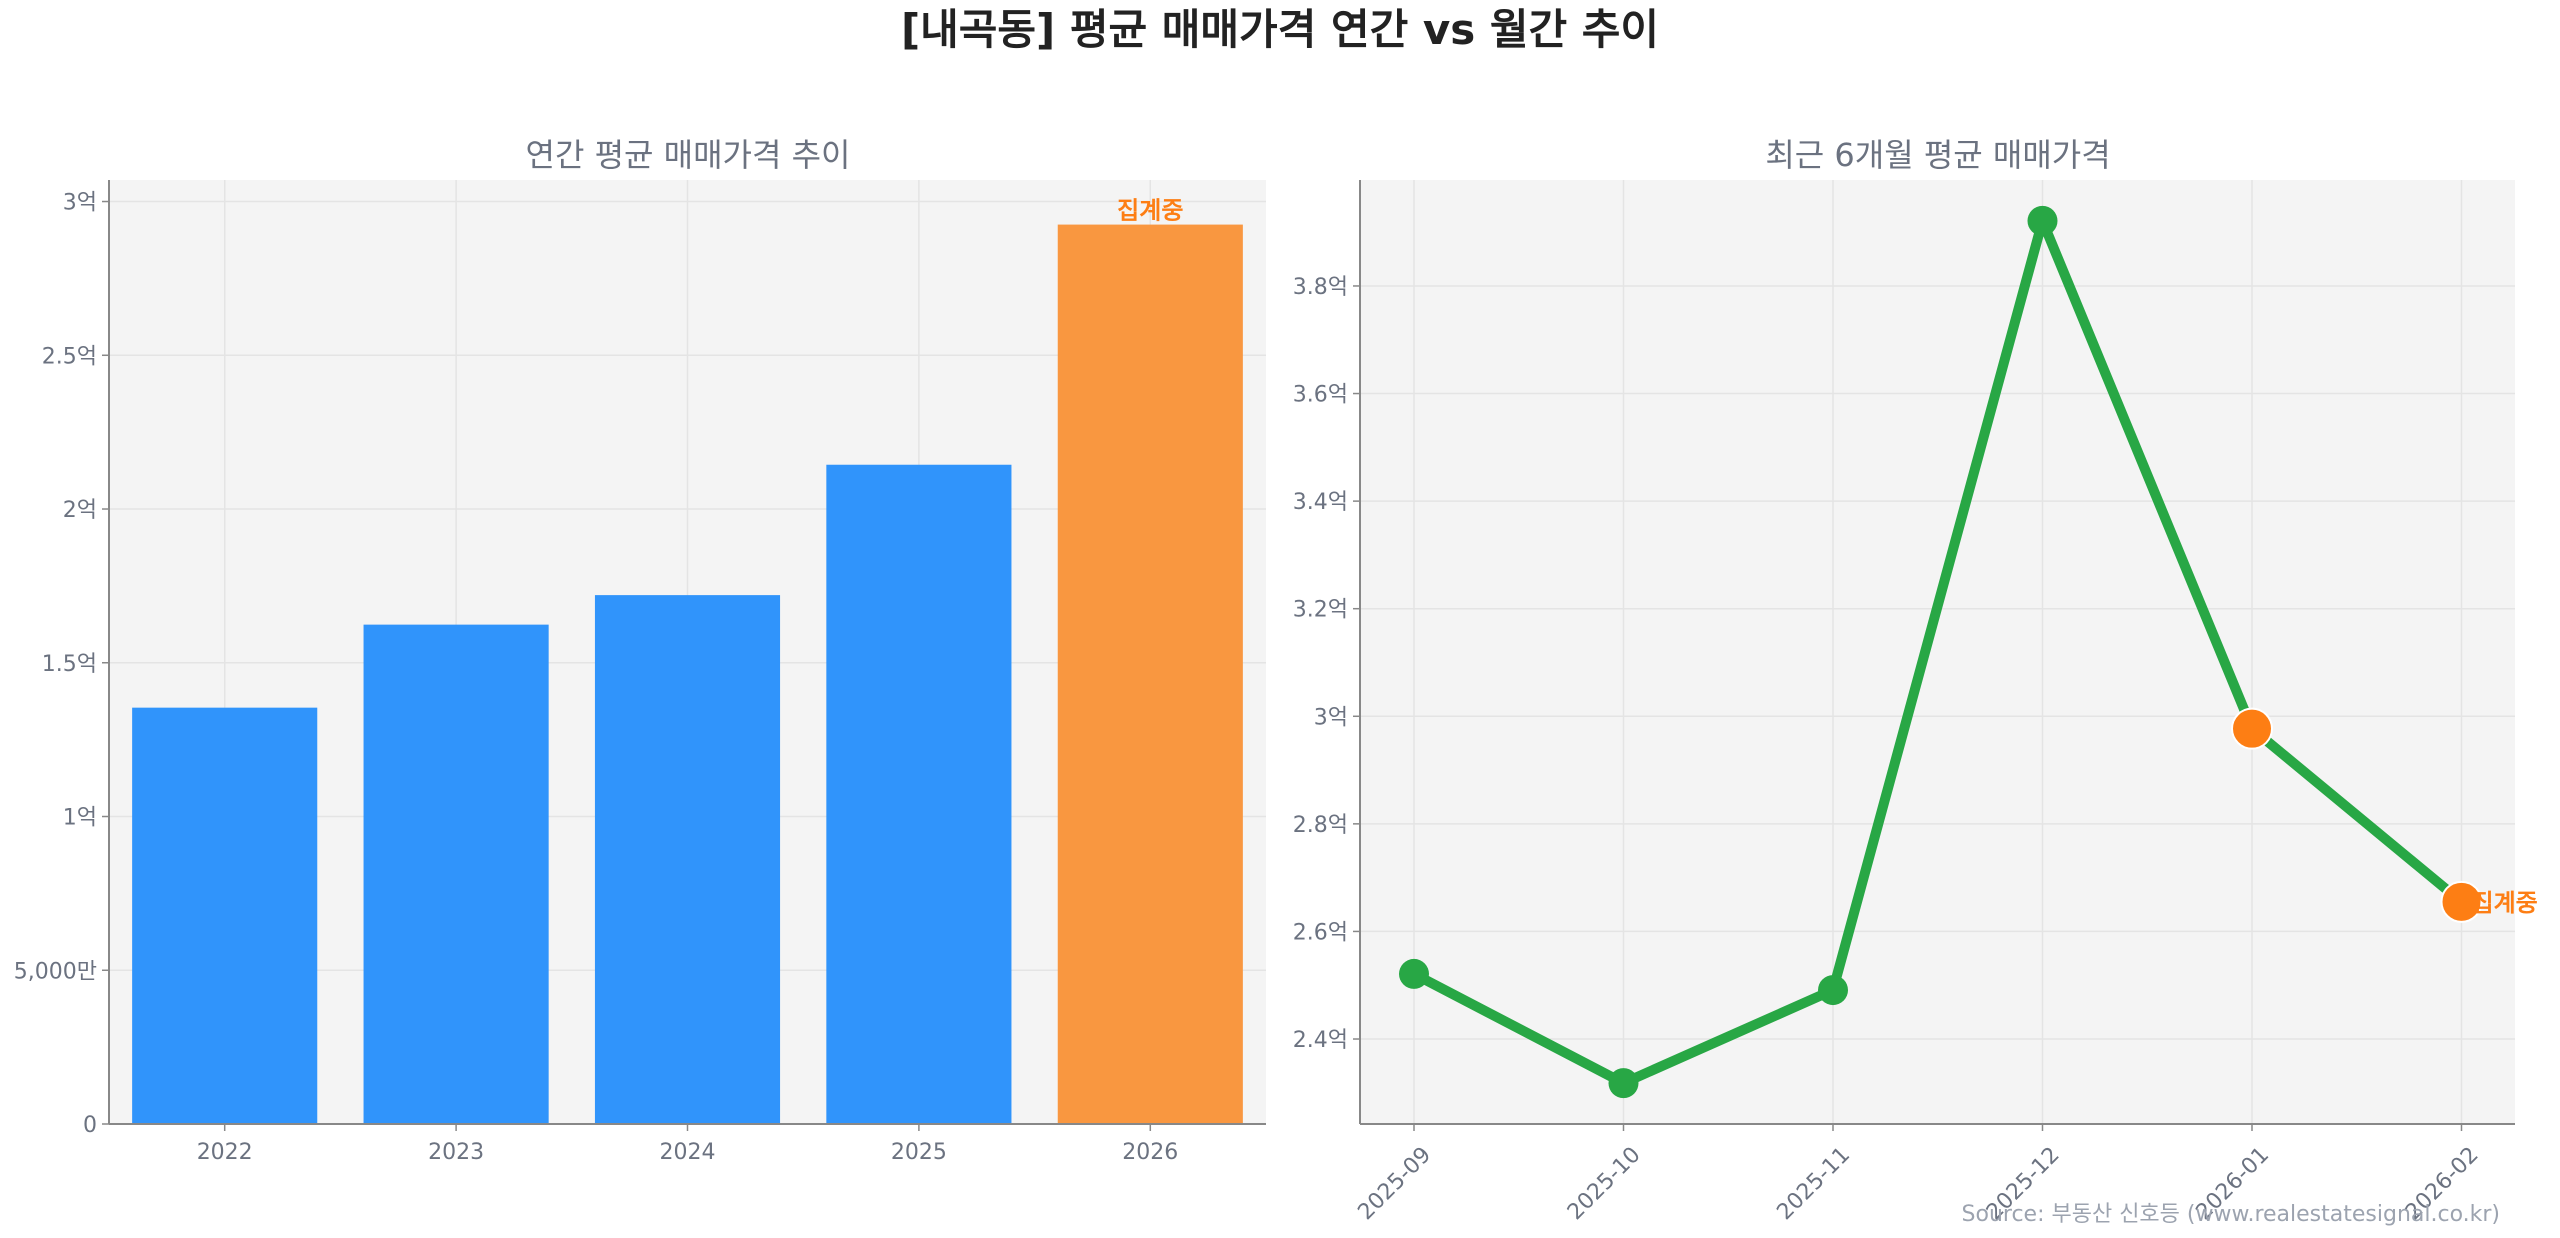 This screenshot has height=1238, width=2560. What do you see at coordinates (1320, 932) in the screenshot?
I see `y-tick-label: 2.6억` at bounding box center [1320, 932].